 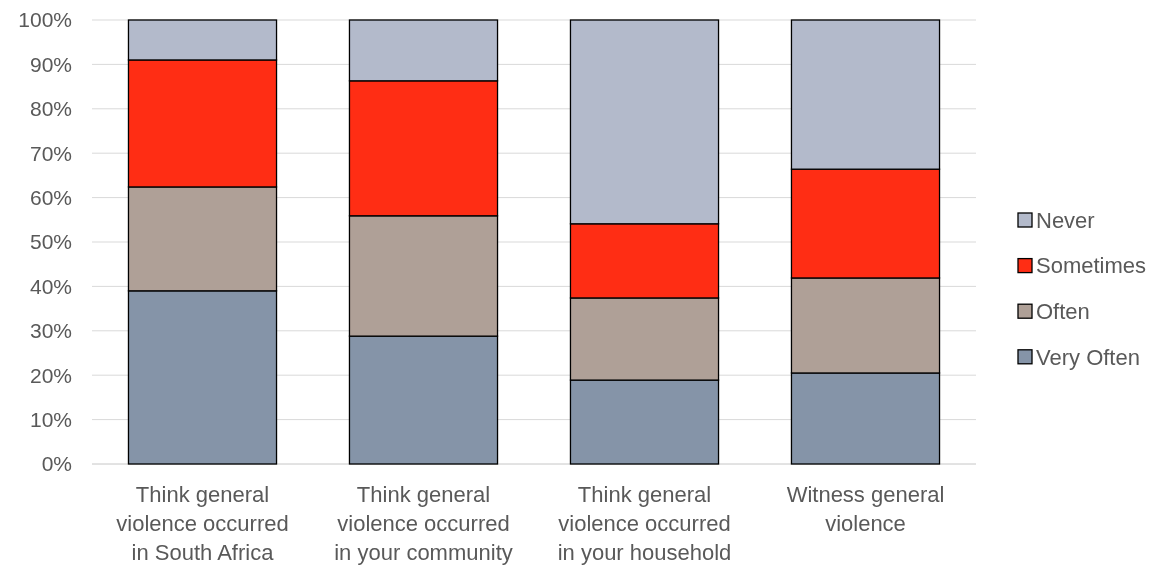 What do you see at coordinates (50, 109) in the screenshot?
I see `y-tick-label: 80%` at bounding box center [50, 109].